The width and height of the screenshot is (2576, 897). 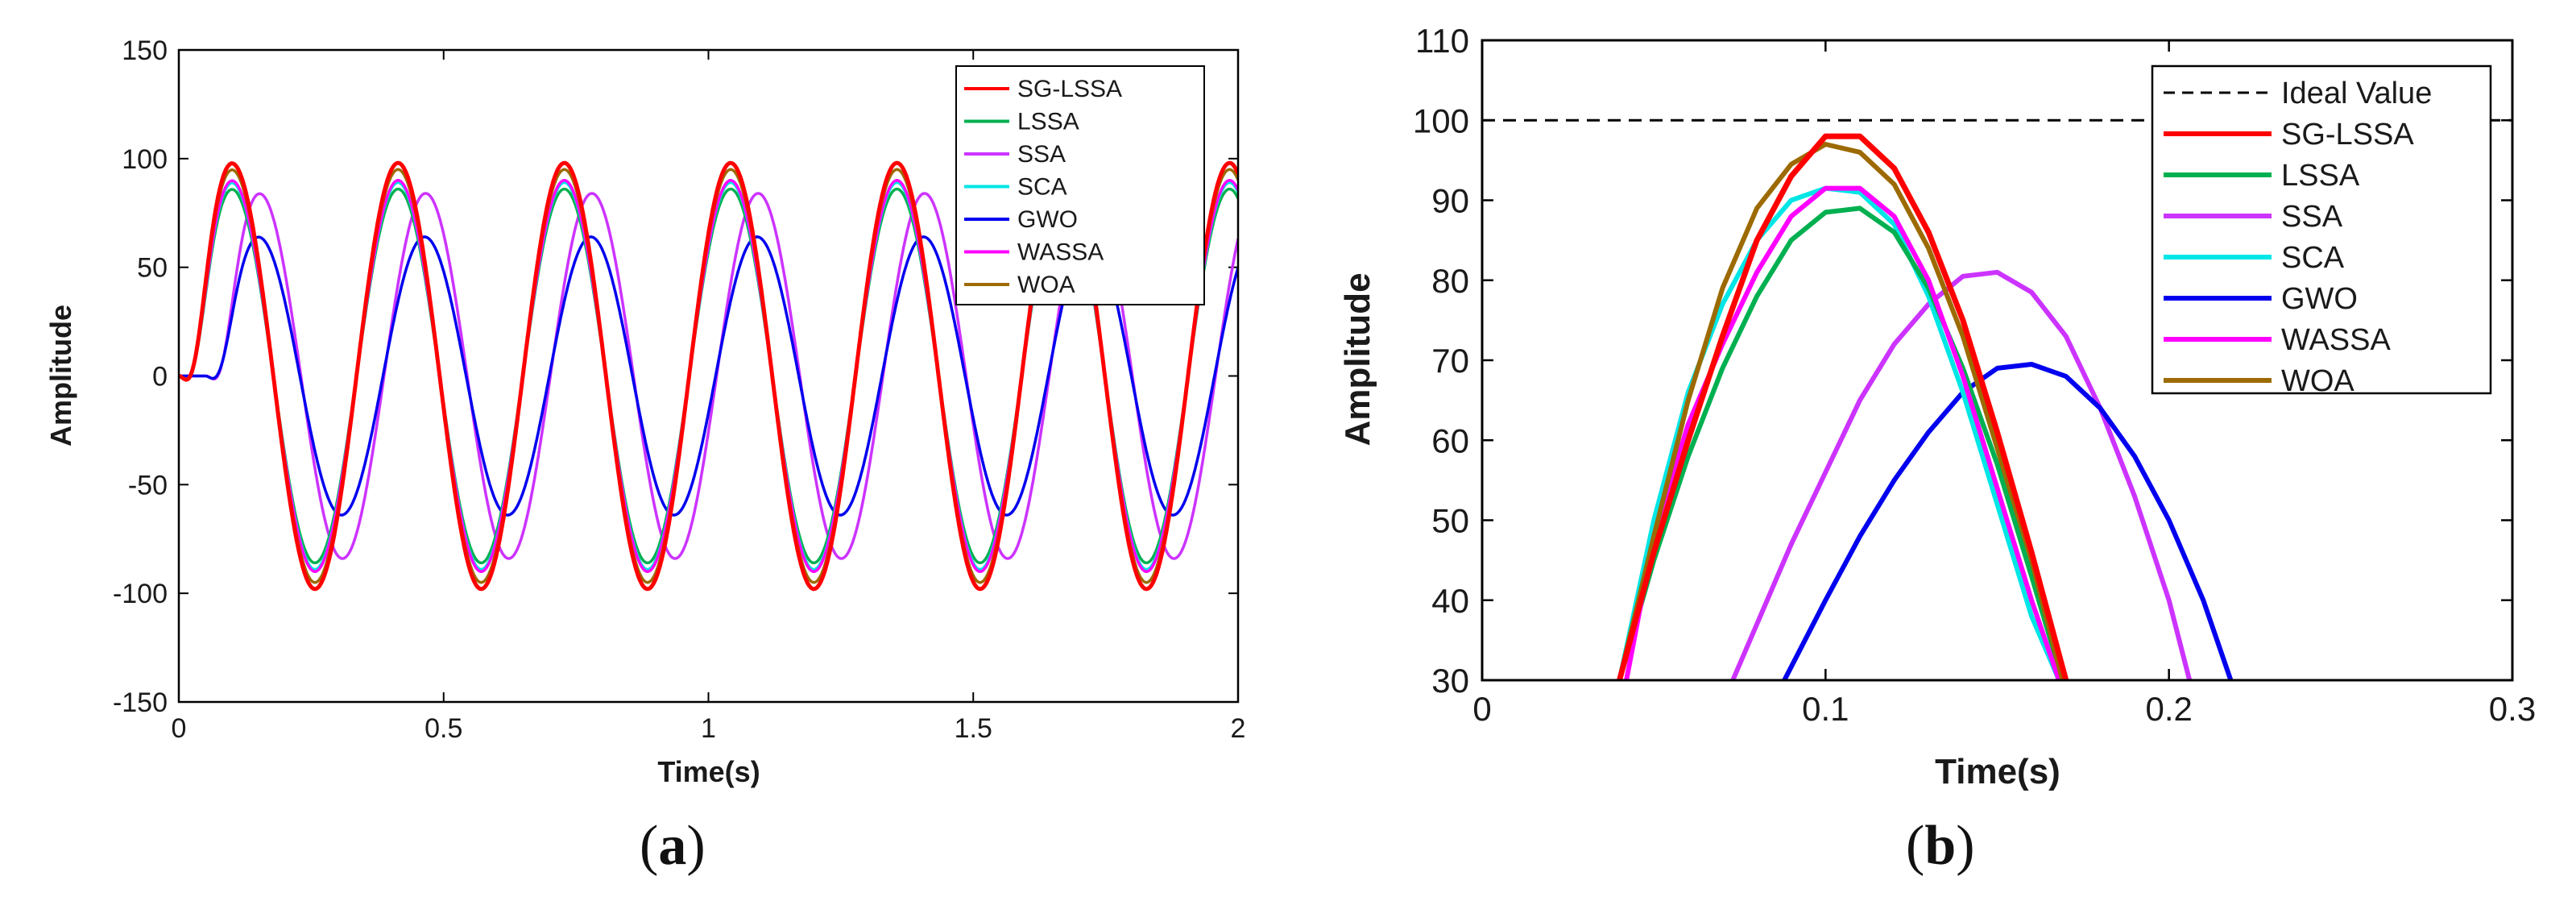 I want to click on series-line-a-gwo, so click(x=708, y=376).